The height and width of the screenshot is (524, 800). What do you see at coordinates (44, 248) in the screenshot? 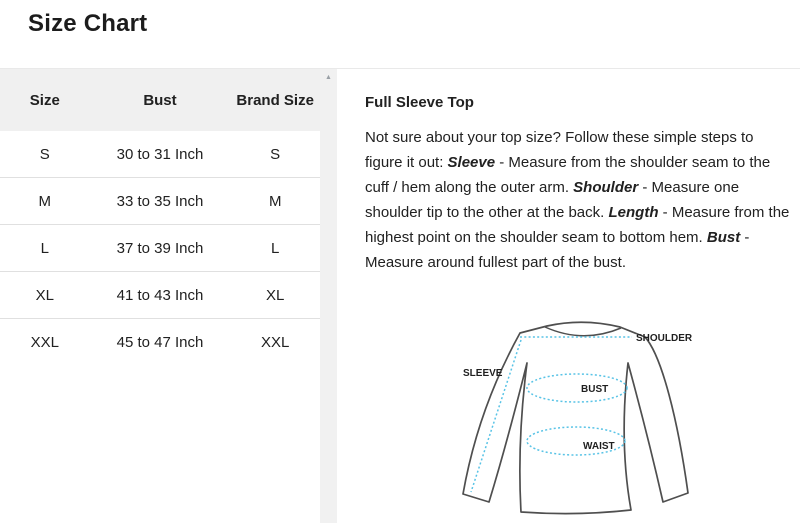
I see `cell-size: L` at bounding box center [44, 248].